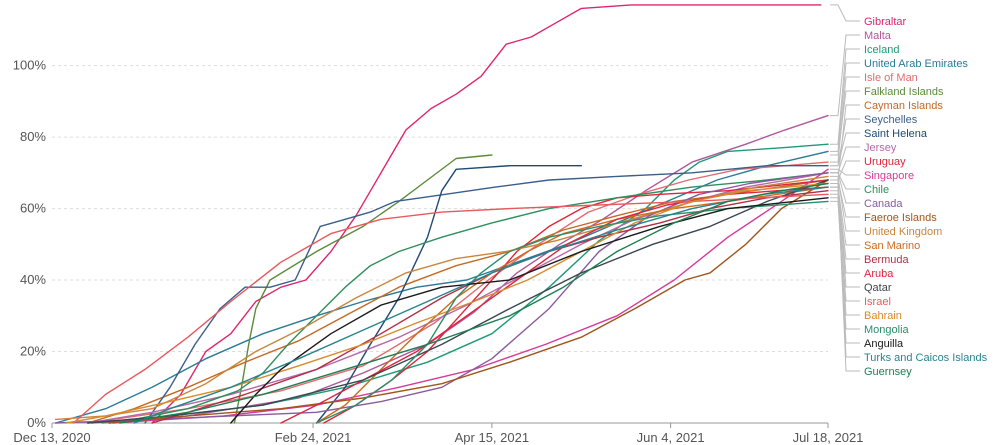 The height and width of the screenshot is (445, 1008). I want to click on legend-entry: Saint Helena, so click(896, 134).